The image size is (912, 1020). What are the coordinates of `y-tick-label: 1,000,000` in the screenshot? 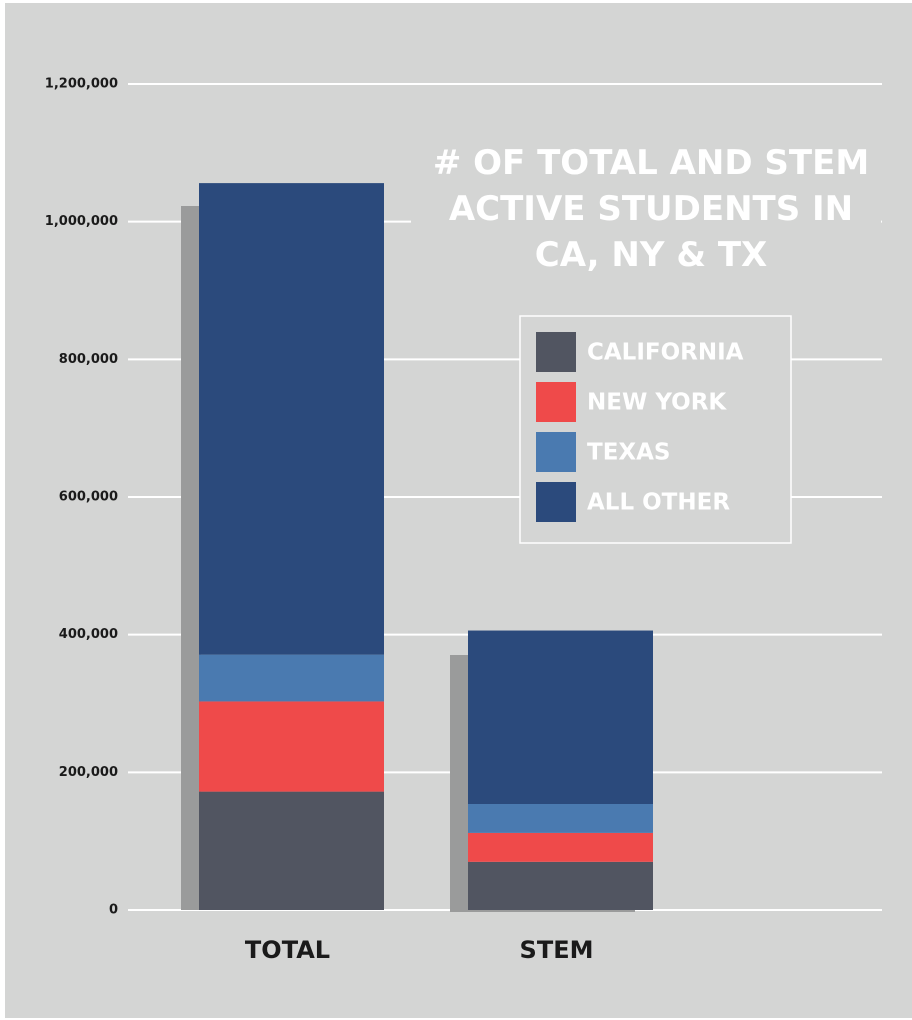 It's located at (81, 221).